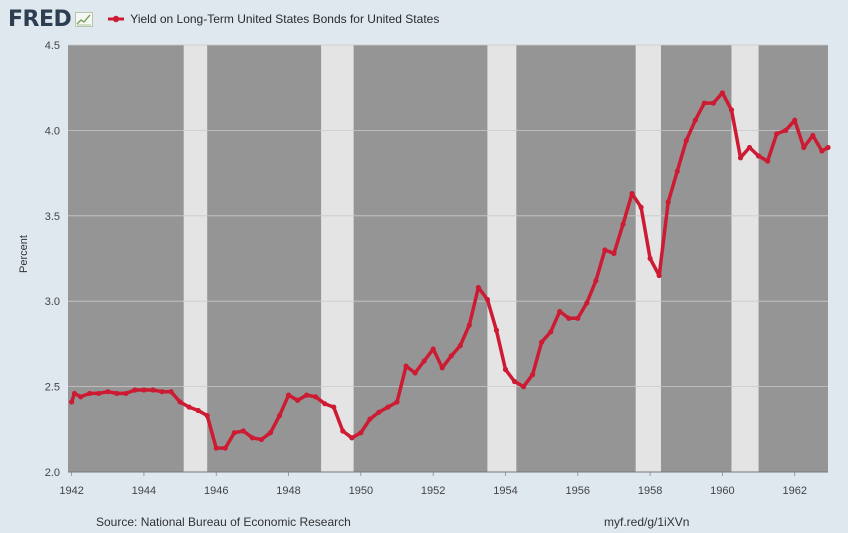 The image size is (848, 533). I want to click on fred-logo: FRED, so click(40, 19).